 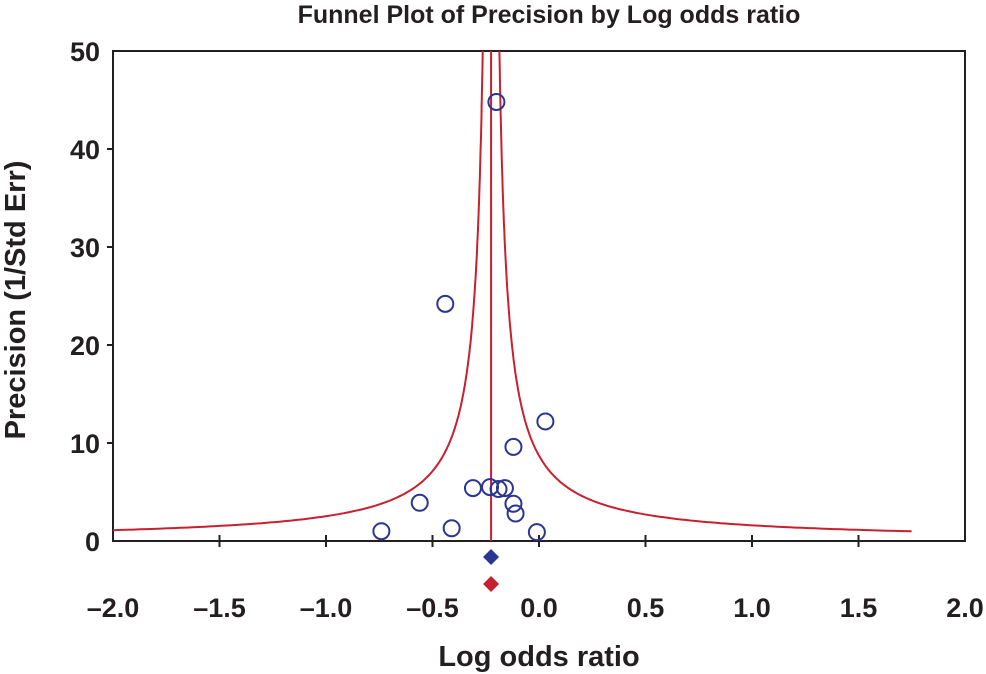 I want to click on y-axis-label: Precision (1/Std Err), so click(x=16, y=300).